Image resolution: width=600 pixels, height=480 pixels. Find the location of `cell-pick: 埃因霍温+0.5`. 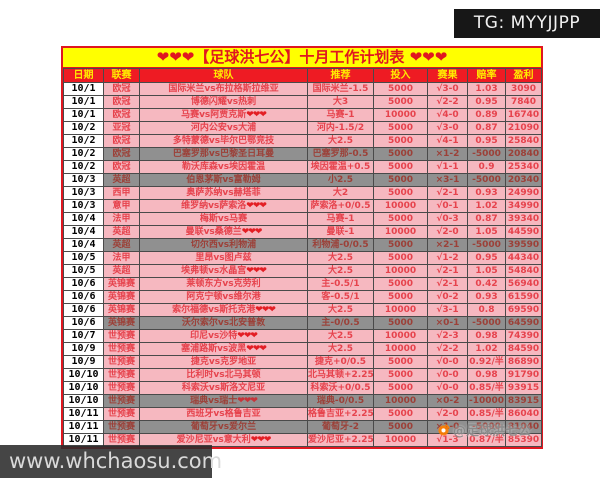

cell-pick: 埃因霍温+0.5 is located at coordinates (340, 167).